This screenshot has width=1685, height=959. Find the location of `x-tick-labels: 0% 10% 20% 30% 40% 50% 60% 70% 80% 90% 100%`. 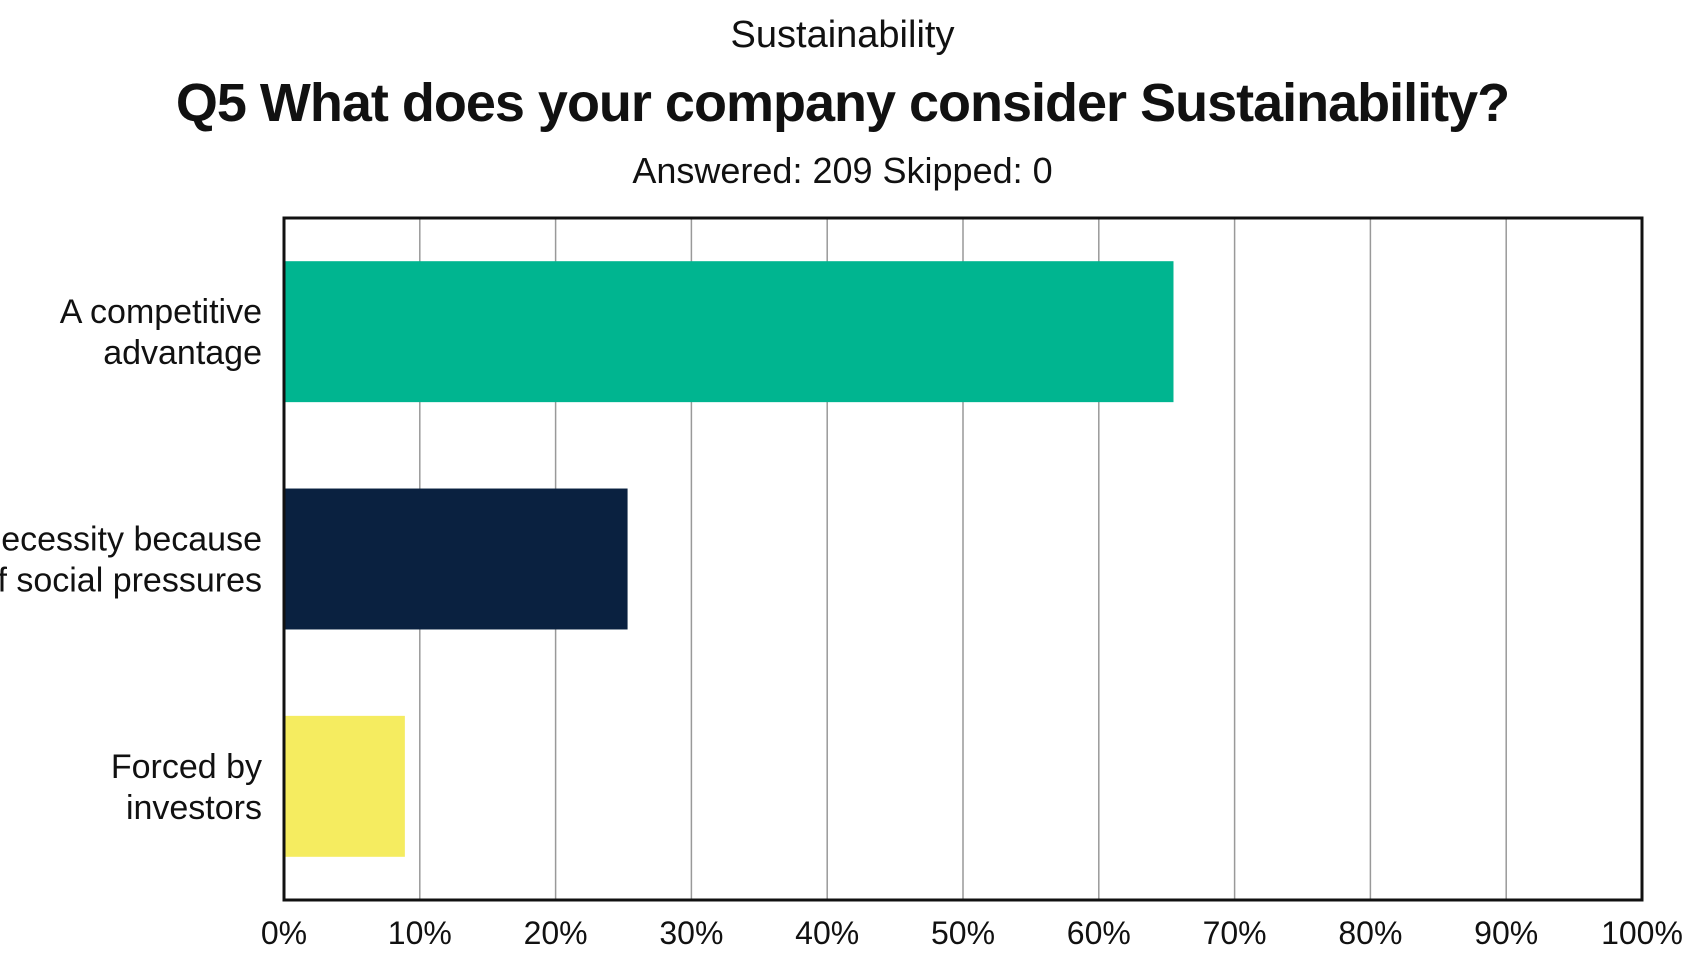

x-tick-labels: 0% 10% 20% 30% 40% 50% 60% 70% 80% 90% 100% is located at coordinates (972, 933).